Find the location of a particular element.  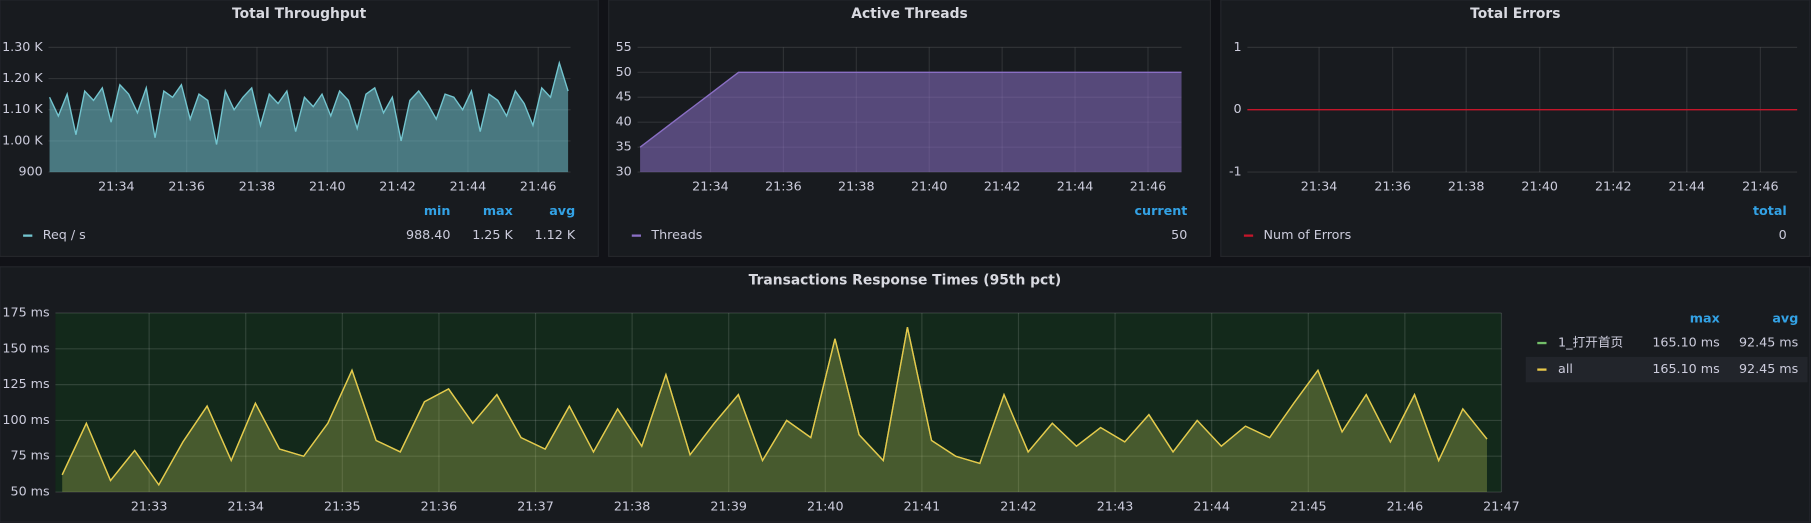

x-tick-label: 21:39 is located at coordinates (728, 506).